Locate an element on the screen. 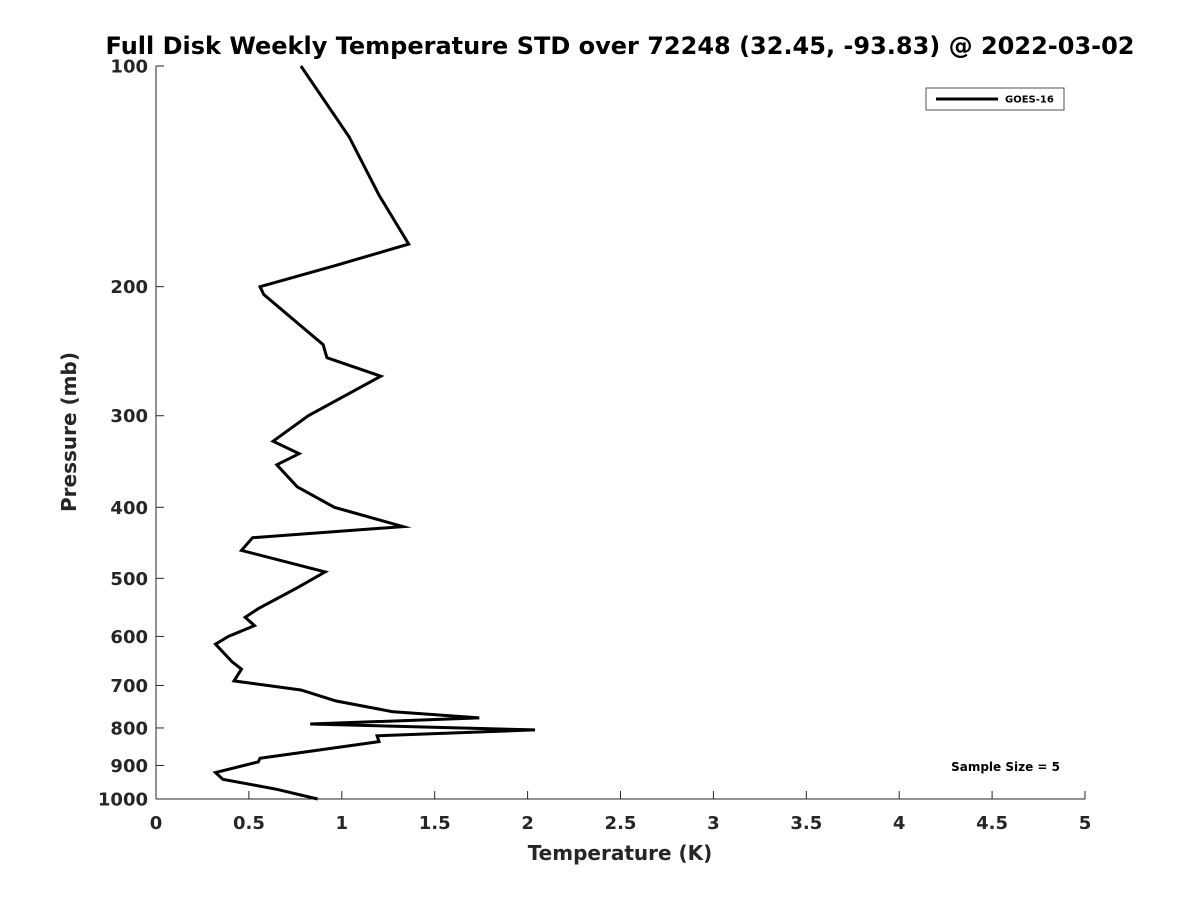 This screenshot has height=900, width=1200. y-tick-label: 400 is located at coordinates (129, 508).